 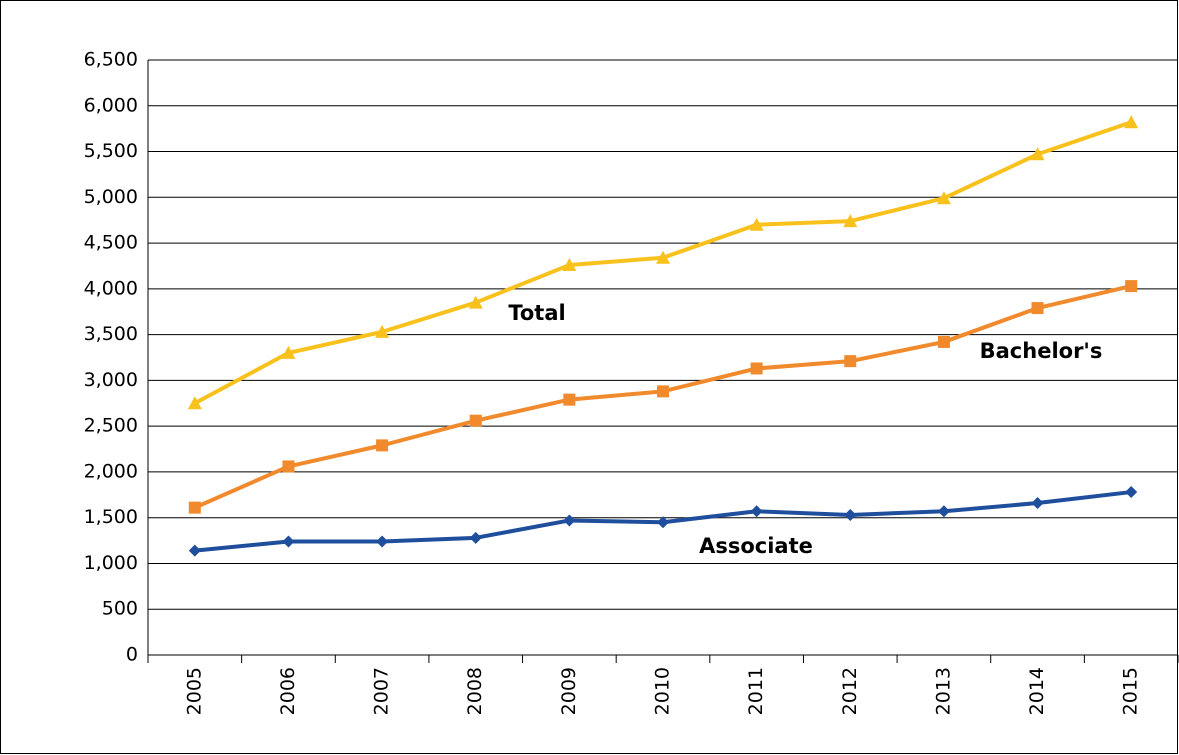 What do you see at coordinates (850, 691) in the screenshot?
I see `x-tick-label: 2012` at bounding box center [850, 691].